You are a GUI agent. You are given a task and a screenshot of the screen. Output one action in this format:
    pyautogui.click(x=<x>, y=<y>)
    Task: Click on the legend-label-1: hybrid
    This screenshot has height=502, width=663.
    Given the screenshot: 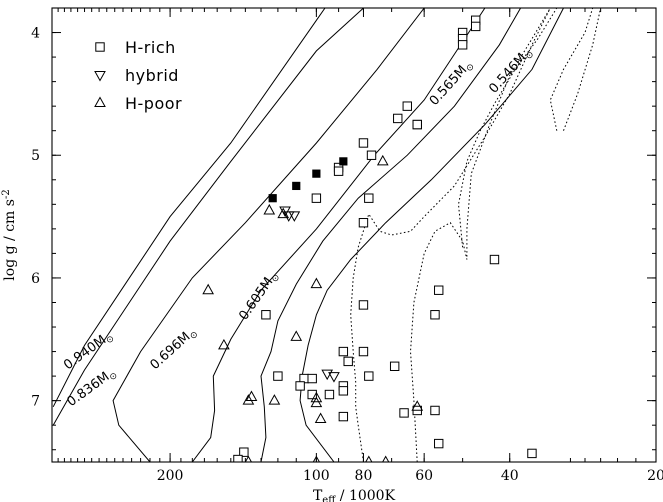 What is the action you would take?
    pyautogui.click(x=152, y=75)
    